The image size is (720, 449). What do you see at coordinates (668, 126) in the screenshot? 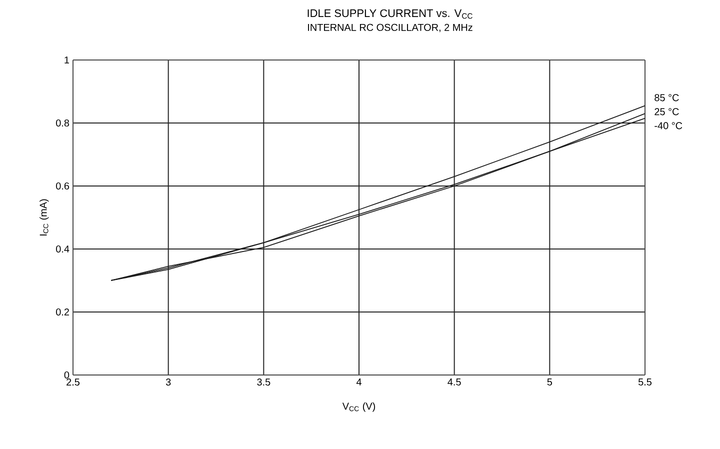
I see `series-label: -40 °C` at bounding box center [668, 126].